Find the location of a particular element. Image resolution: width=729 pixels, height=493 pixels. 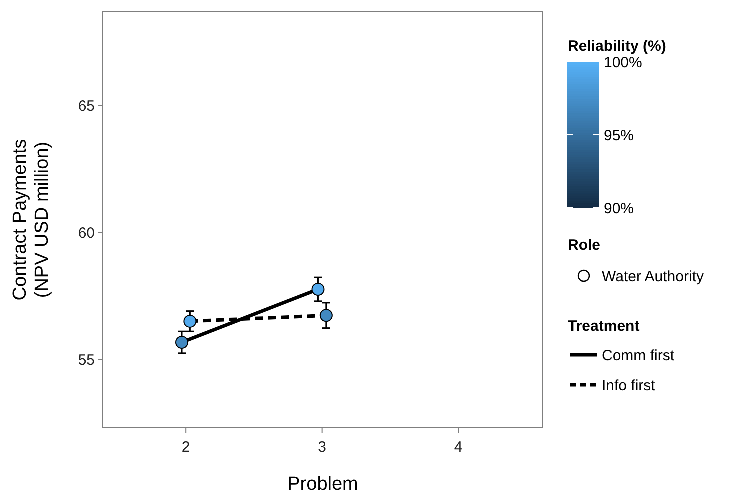

y-axis-title: Contract Payments (NPV USD million) is located at coordinates (31, 220).